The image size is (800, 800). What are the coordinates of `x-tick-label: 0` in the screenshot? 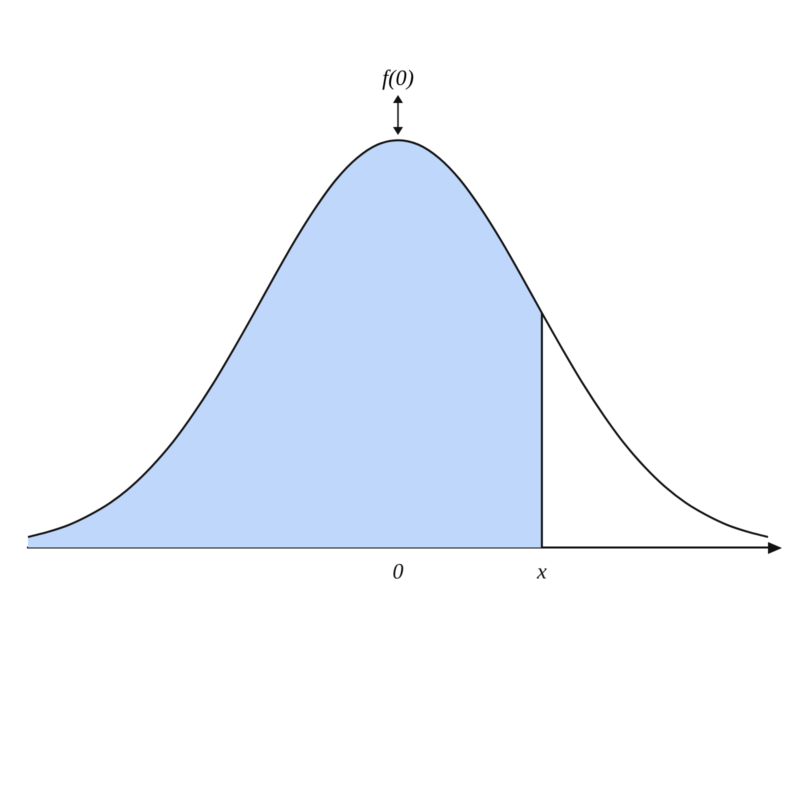 It's located at (398, 571).